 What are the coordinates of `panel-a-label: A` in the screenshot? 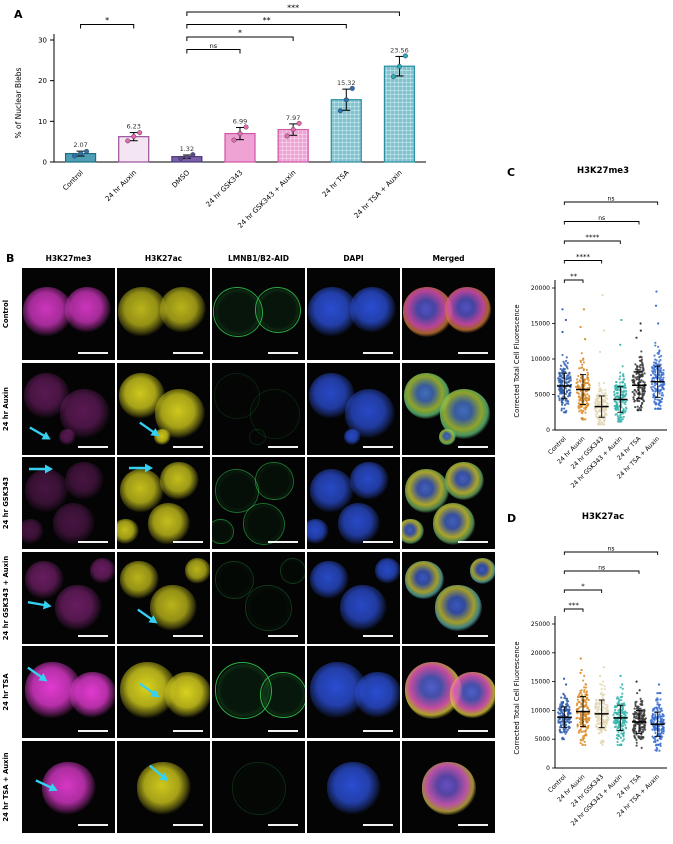 It's located at (18, 14).